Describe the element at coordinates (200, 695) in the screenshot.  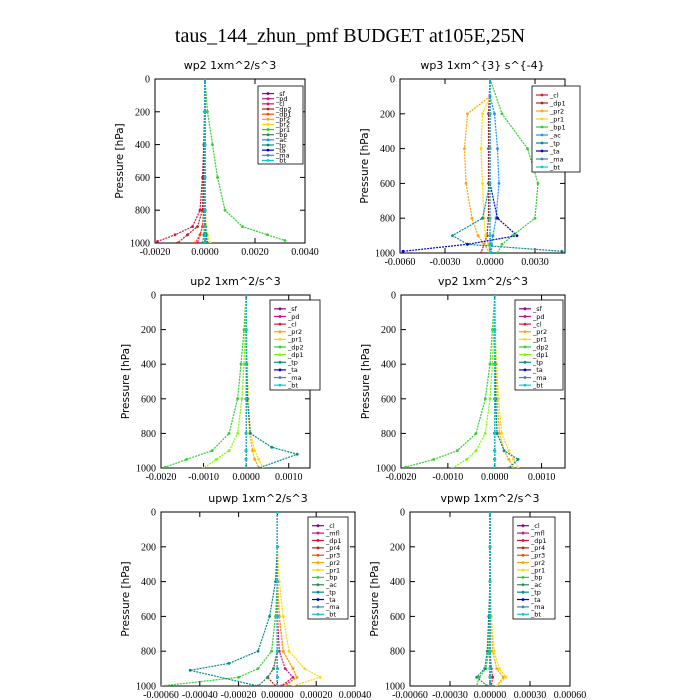
I see `x-tick-label: -0.00040` at that location.